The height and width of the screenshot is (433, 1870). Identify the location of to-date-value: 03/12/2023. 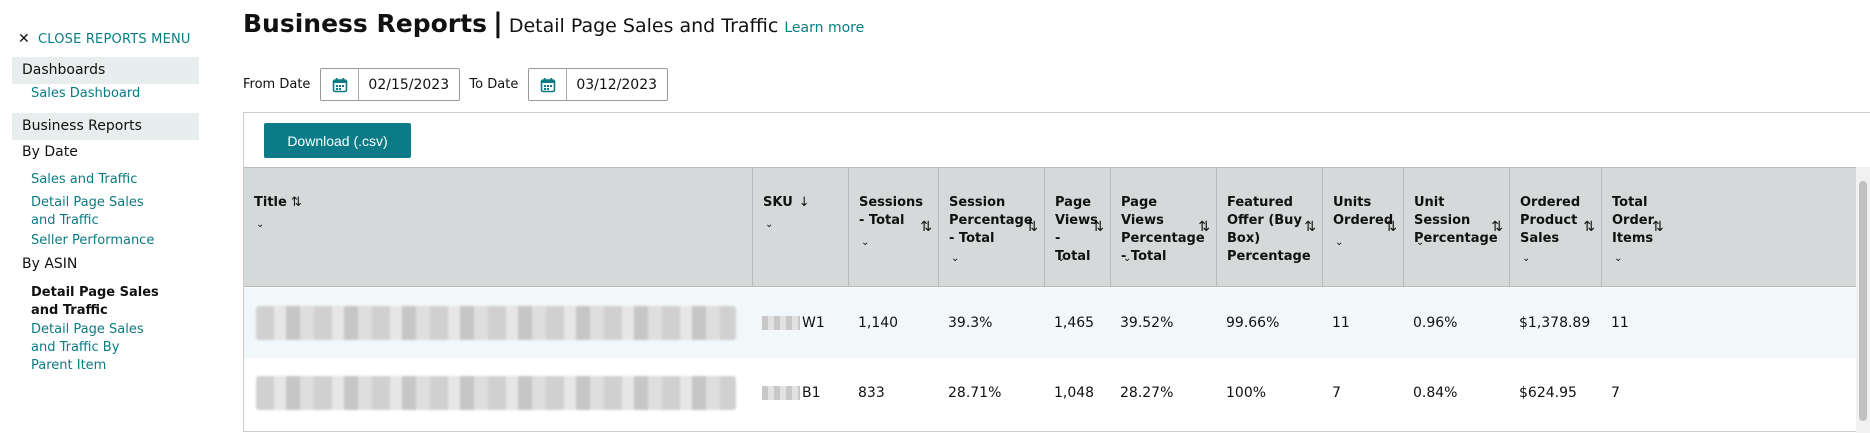
(617, 84).